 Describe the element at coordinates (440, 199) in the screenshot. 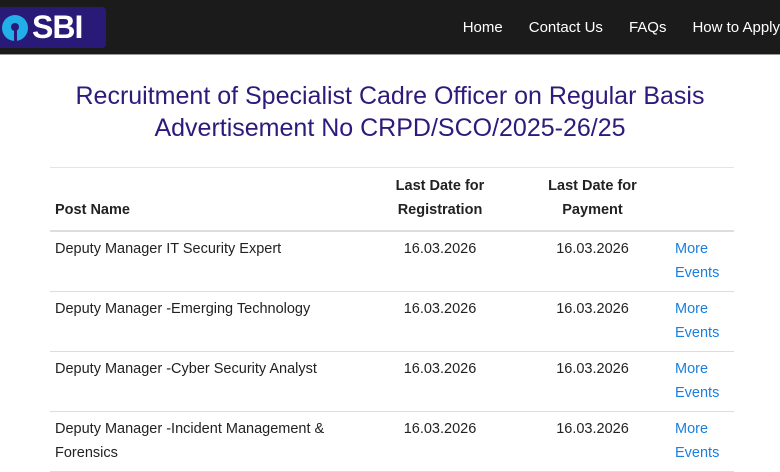

I see `header-registration: Last Date for Registration` at that location.